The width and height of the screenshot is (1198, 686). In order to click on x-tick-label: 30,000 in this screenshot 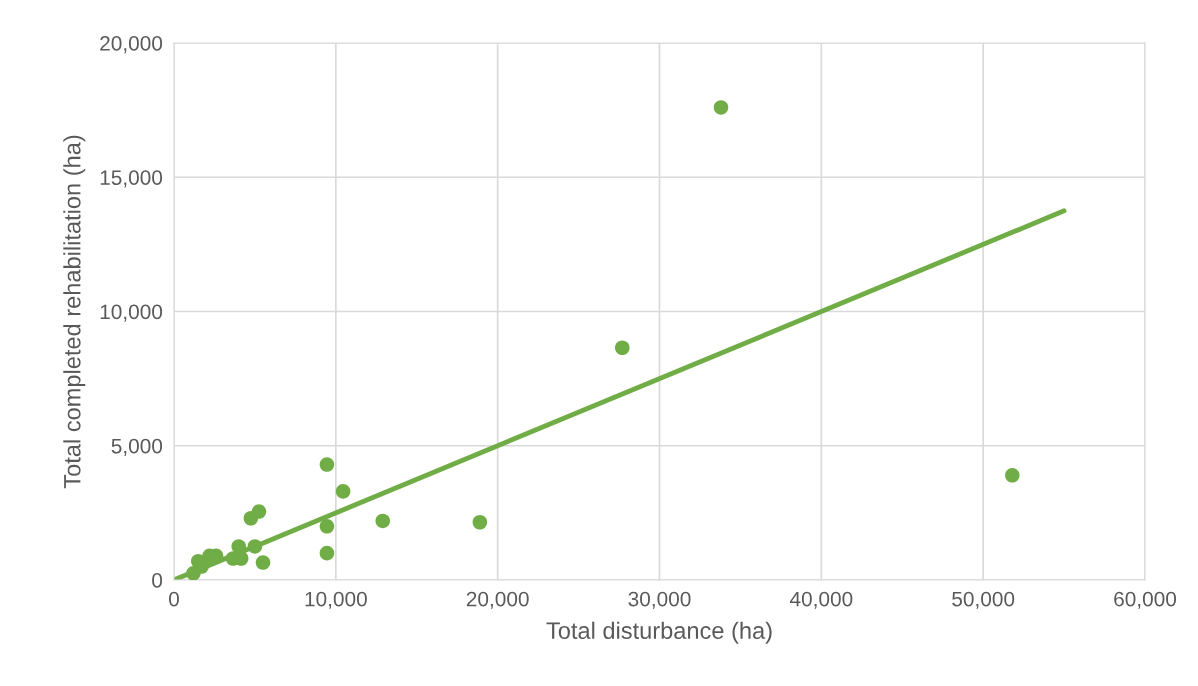, I will do `click(659, 600)`.